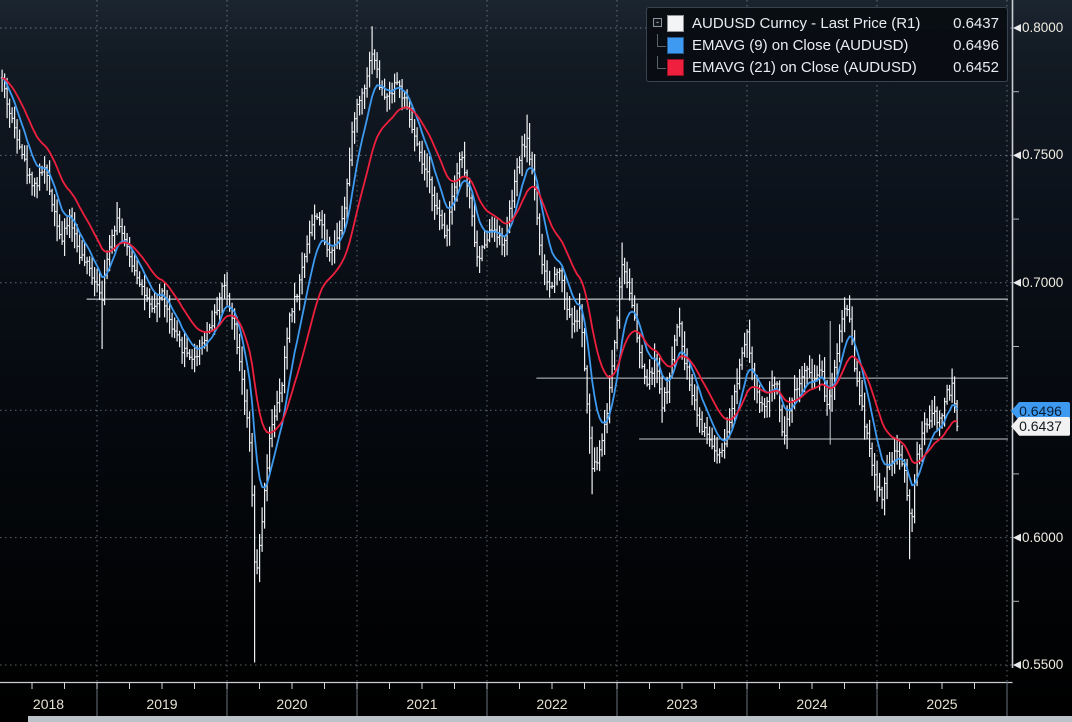 This screenshot has width=1072, height=722. Describe the element at coordinates (422, 704) in the screenshot. I see `x-axis-year-label: 2021` at that location.